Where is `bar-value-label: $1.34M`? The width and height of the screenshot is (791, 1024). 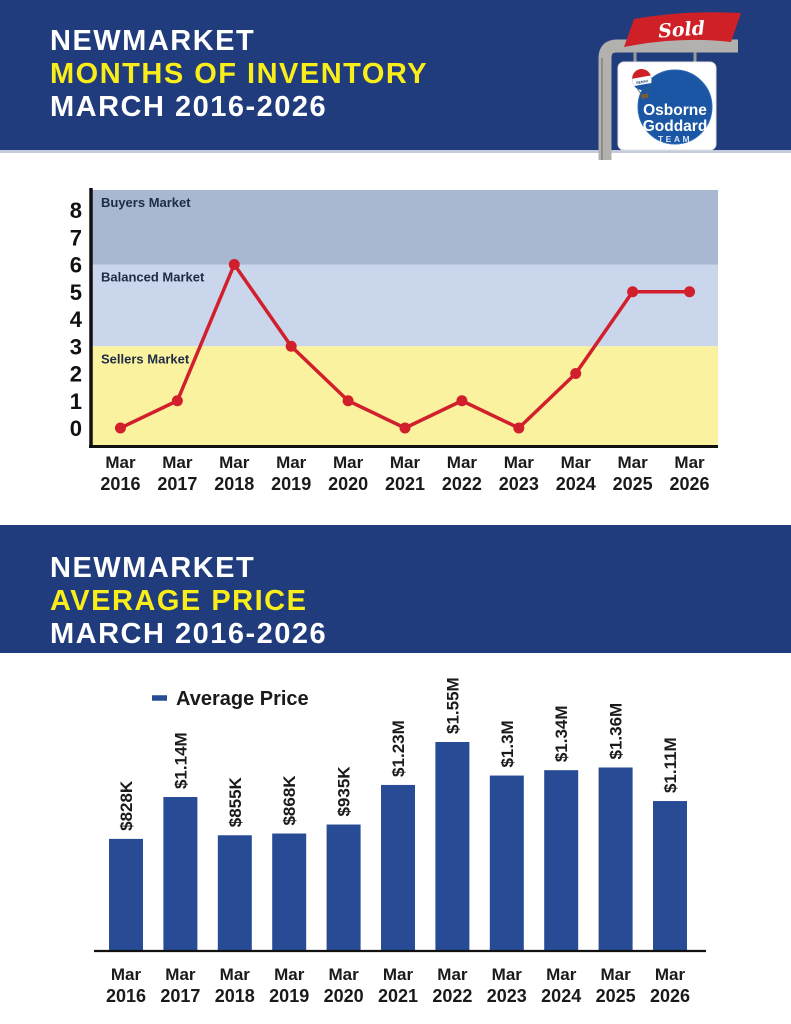
bar-value-label: $1.34M is located at coordinates (561, 733).